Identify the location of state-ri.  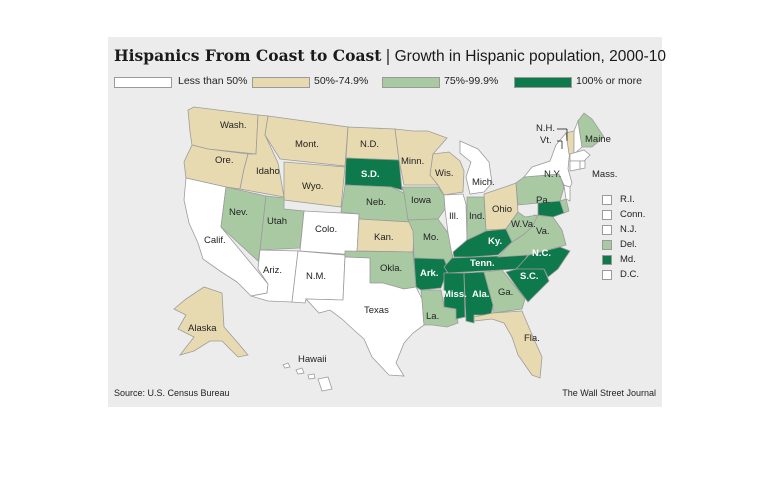
(582, 165).